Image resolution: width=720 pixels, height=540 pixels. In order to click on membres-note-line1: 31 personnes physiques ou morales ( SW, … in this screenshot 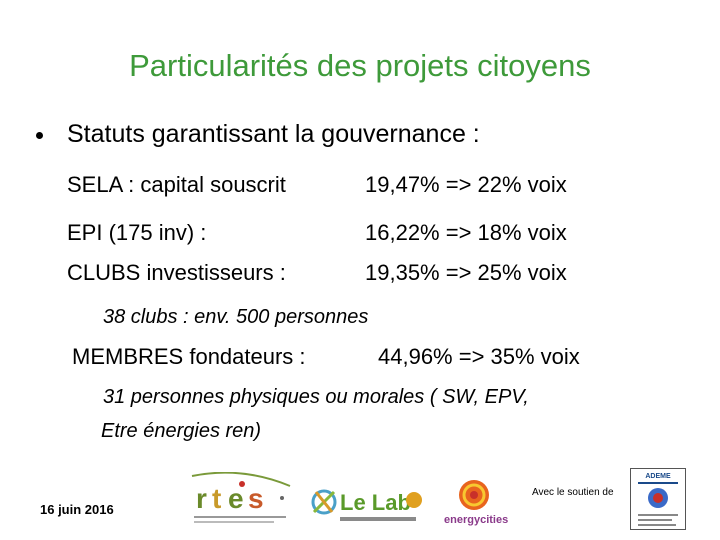, I will do `click(316, 397)`.